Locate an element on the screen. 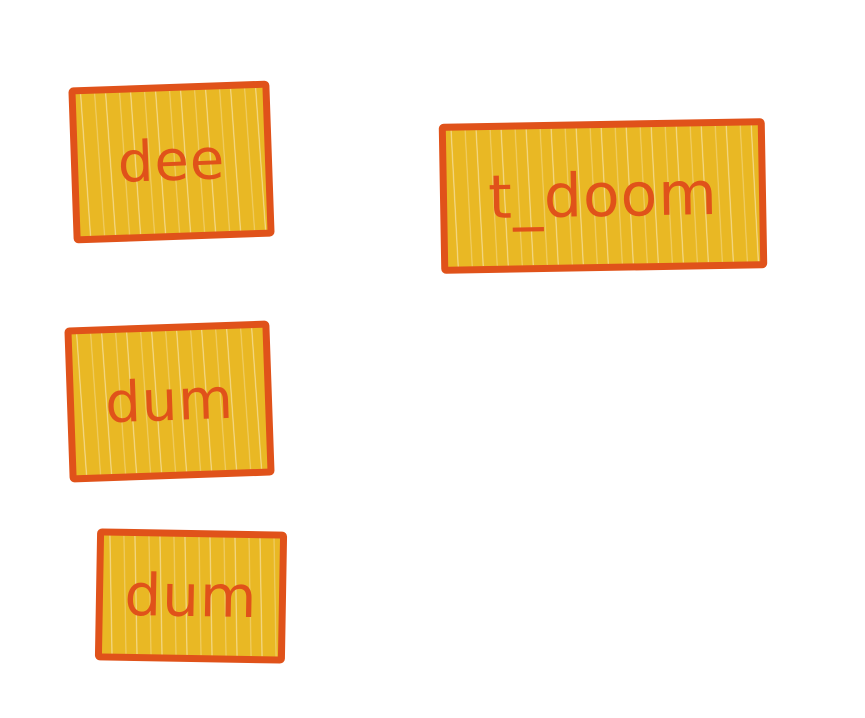 Image resolution: width=865 pixels, height=718 pixels. box-label: t_doom is located at coordinates (603, 196).